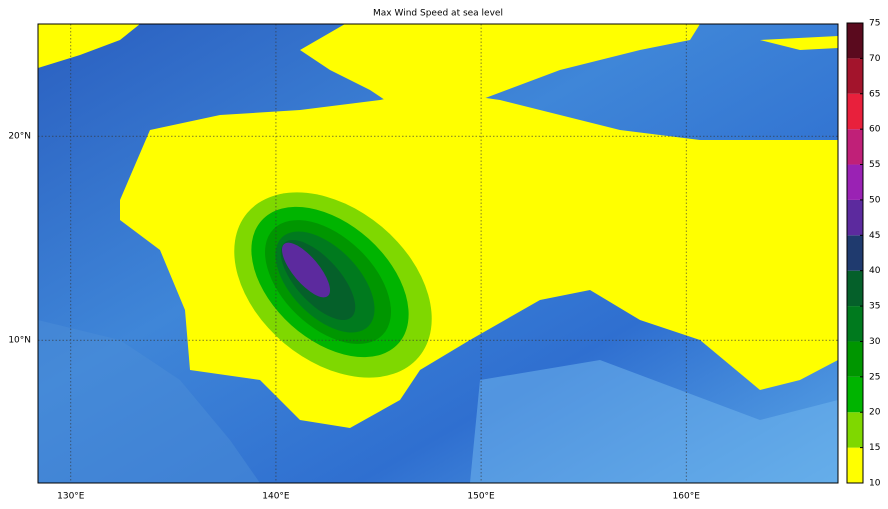  Describe the element at coordinates (874, 24) in the screenshot. I see `colorbar-label: 75` at that location.